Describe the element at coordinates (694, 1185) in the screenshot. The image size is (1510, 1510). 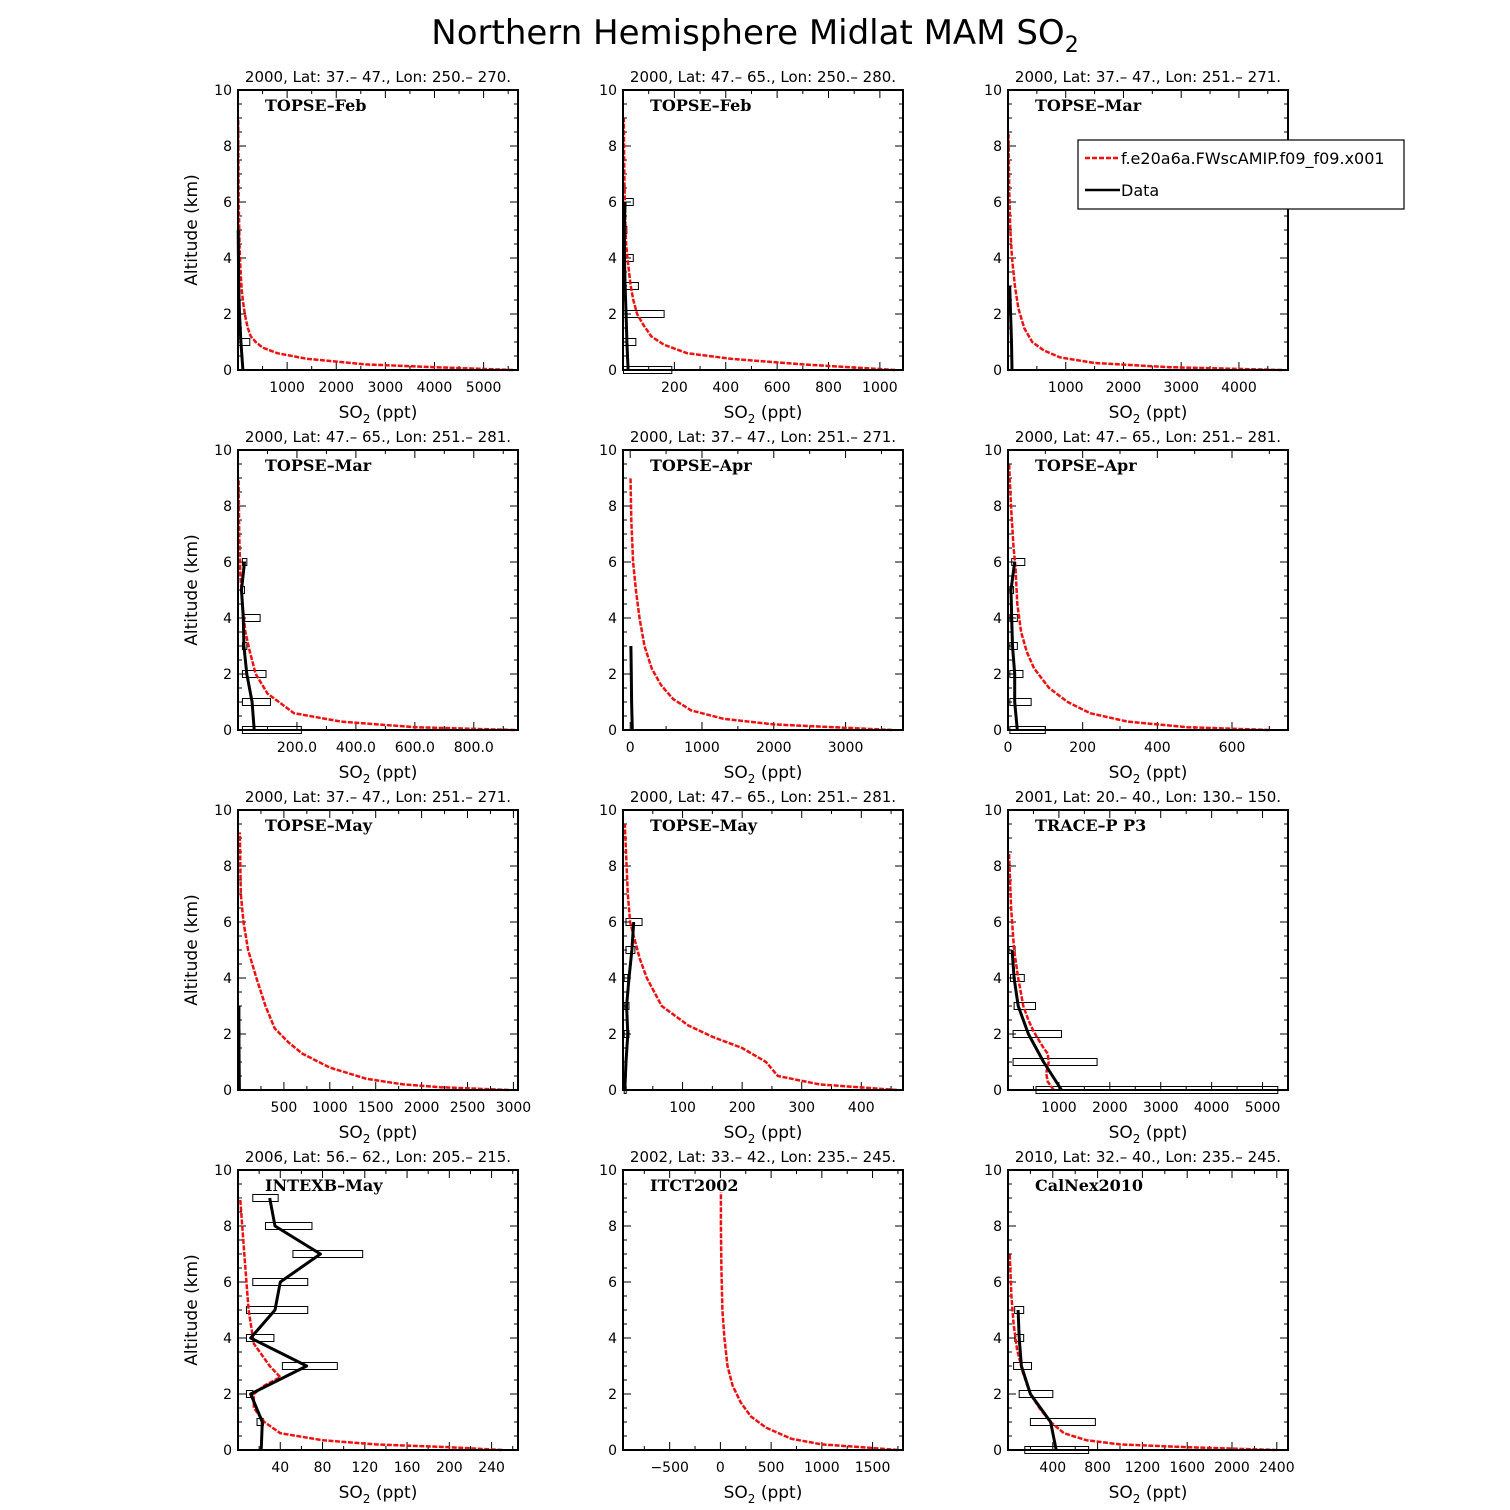
I see `campaign-label: ITCT2002` at that location.